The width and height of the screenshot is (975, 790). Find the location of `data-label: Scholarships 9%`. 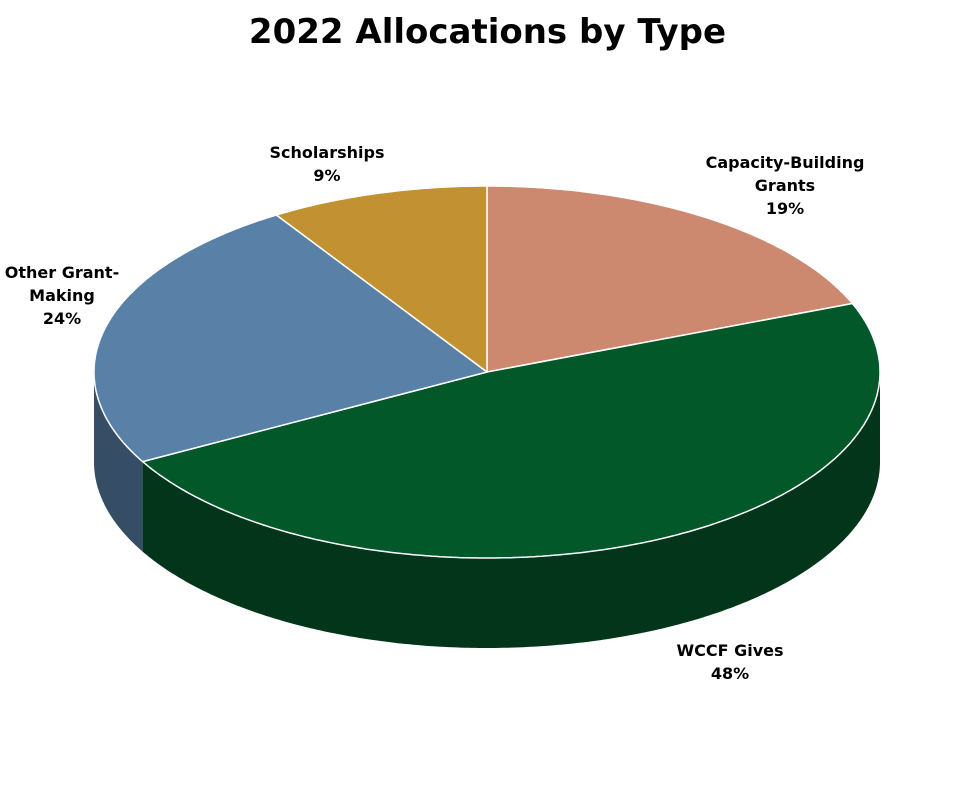

data-label: Scholarships 9% is located at coordinates (327, 164).